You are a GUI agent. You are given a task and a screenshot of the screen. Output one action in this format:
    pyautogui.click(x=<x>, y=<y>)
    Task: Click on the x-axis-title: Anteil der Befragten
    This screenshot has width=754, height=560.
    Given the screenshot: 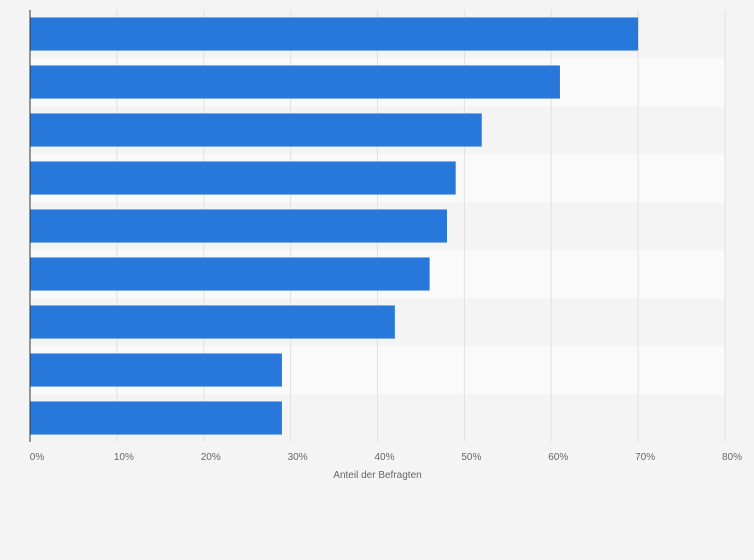 What is the action you would take?
    pyautogui.click(x=377, y=475)
    